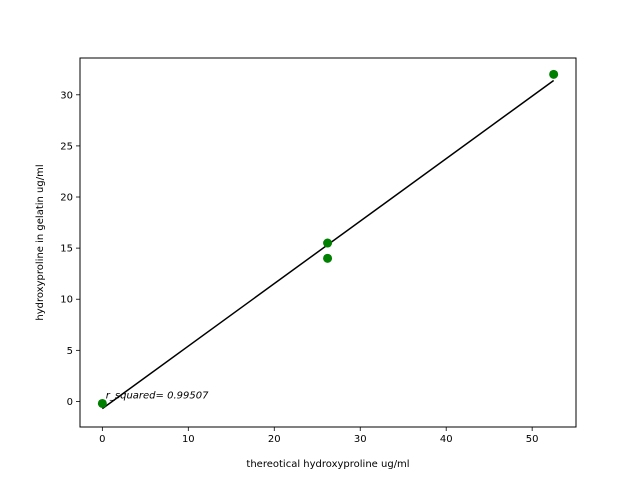 This screenshot has width=640, height=480. What do you see at coordinates (102, 439) in the screenshot?
I see `x-tick-label: 0` at bounding box center [102, 439].